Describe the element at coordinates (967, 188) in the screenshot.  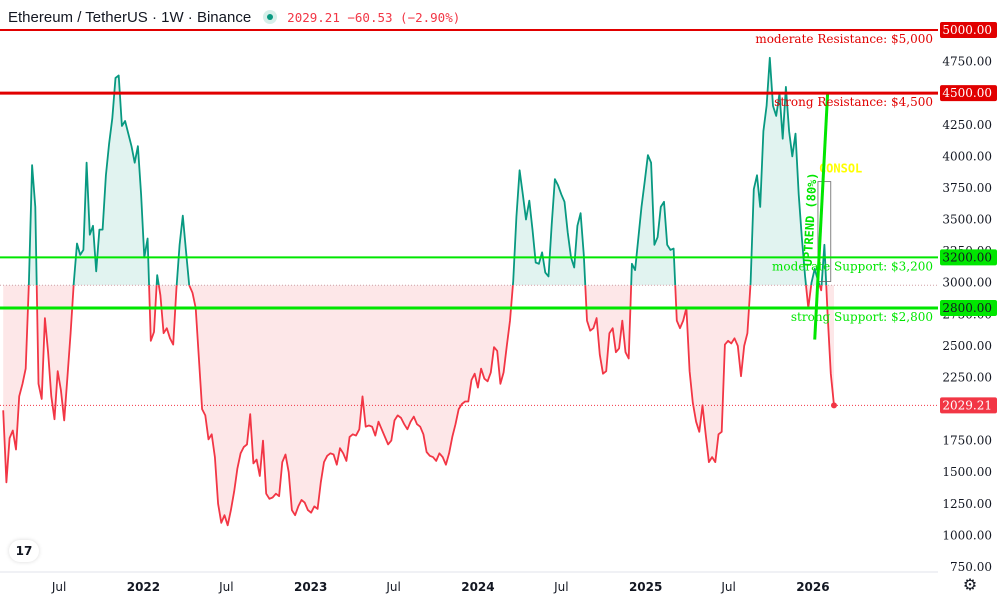
I see `y-tick-label: 3750.00` at that location.